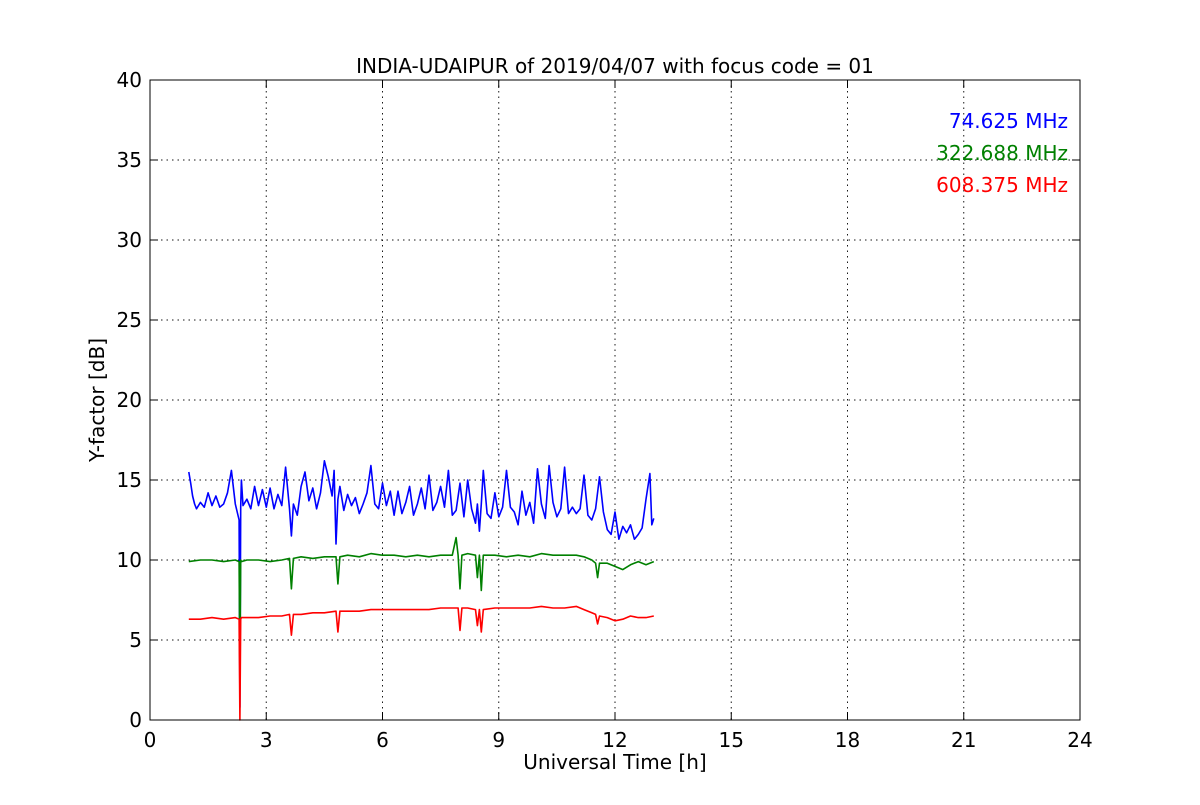 This screenshot has height=805, width=1200. Describe the element at coordinates (1002, 185) in the screenshot. I see `legend-entry-3: 608.375 MHz` at that location.